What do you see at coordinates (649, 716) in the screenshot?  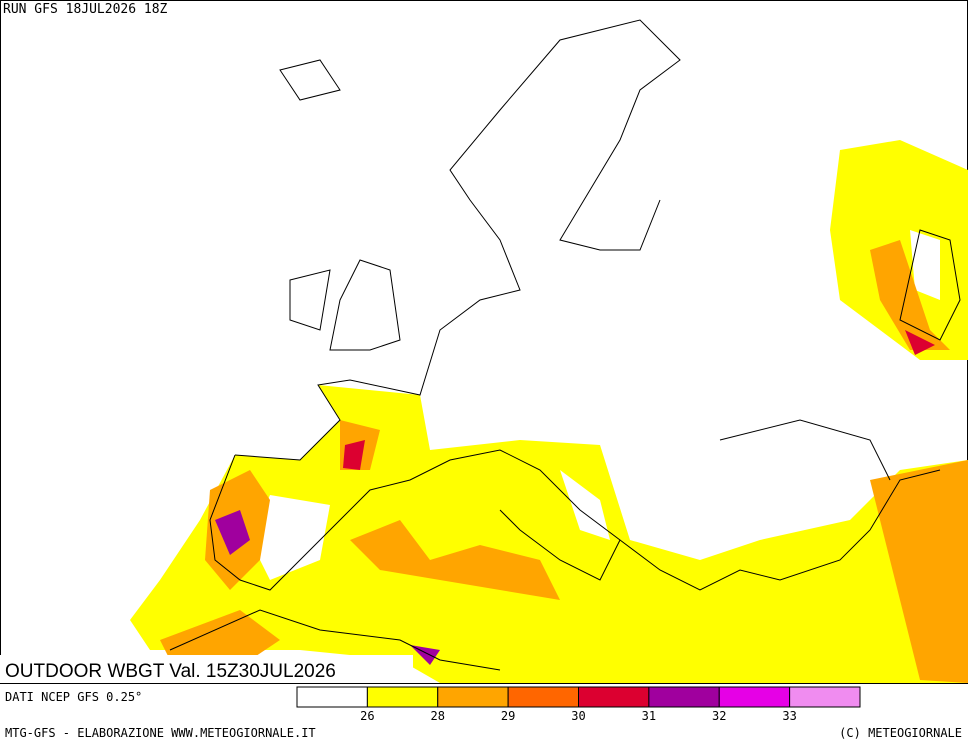 I see `colorbar-label: 31` at bounding box center [649, 716].